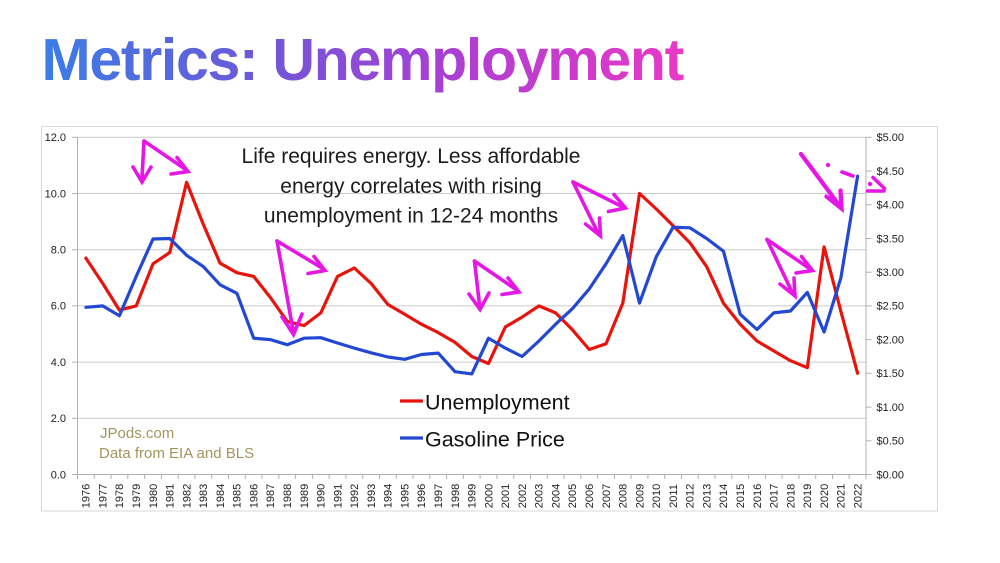 Image resolution: width=1000 pixels, height=563 pixels. What do you see at coordinates (624, 496) in the screenshot?
I see `svg-text: 2008` at bounding box center [624, 496].